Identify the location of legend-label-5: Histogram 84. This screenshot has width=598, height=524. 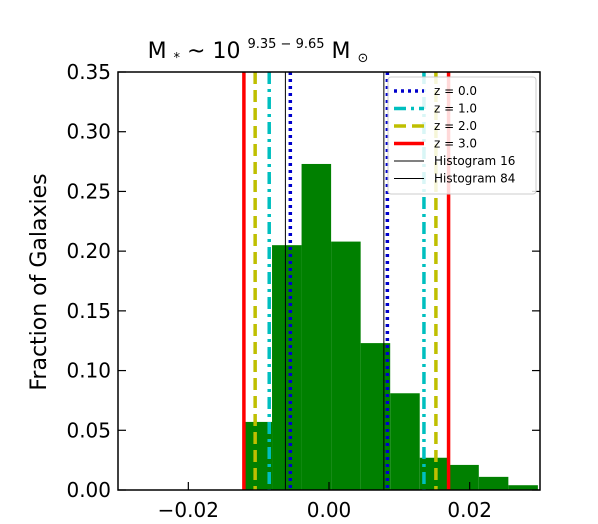
(474, 179).